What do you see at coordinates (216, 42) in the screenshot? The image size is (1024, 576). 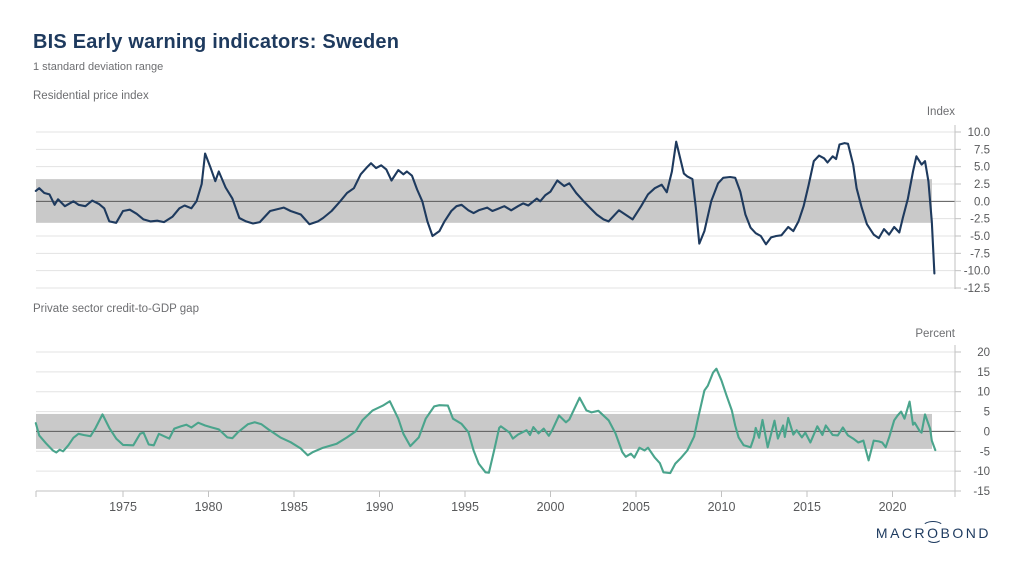 I see `page-title: BIS Early warning indicators: Sweden` at bounding box center [216, 42].